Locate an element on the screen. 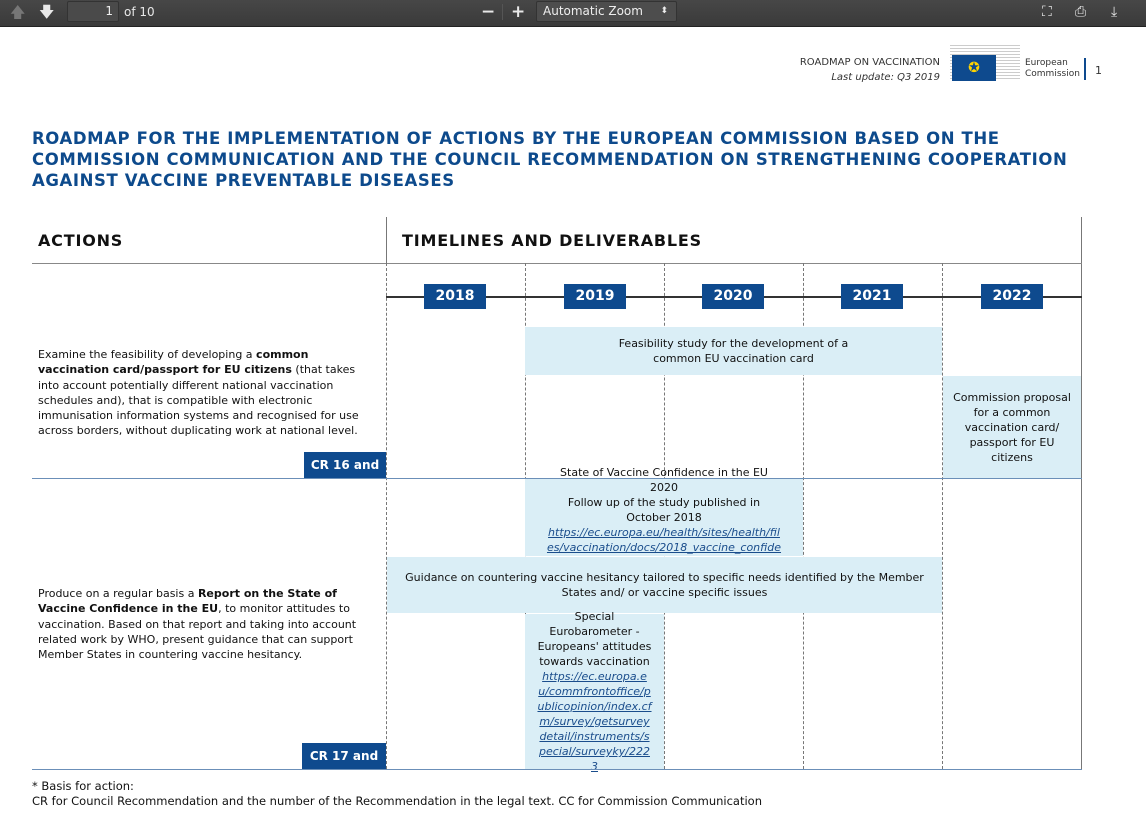 Image resolution: width=1146 pixels, height=813 pixels. timelines-header: TIMELINES AND DELIVERABLES is located at coordinates (552, 240).